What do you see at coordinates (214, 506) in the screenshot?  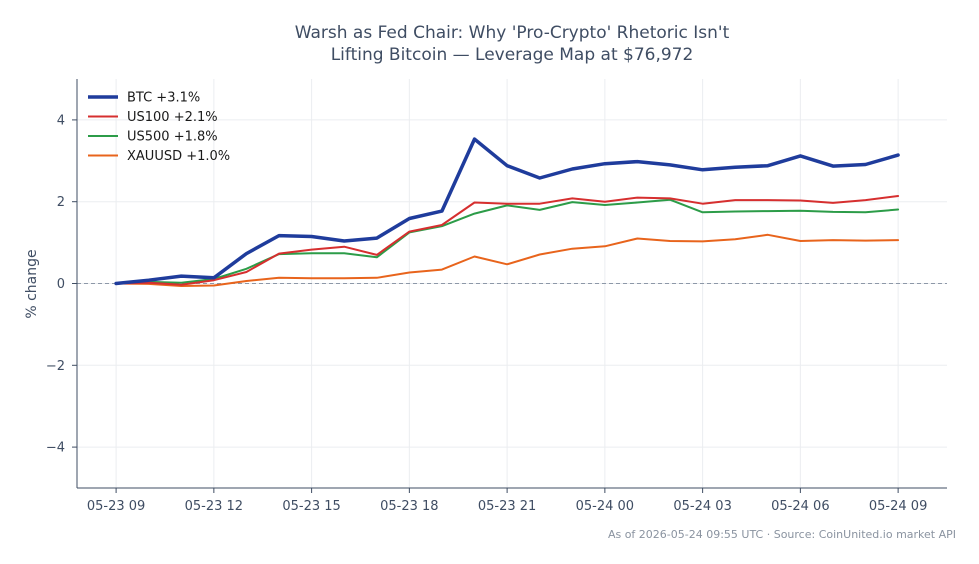 I see `x-tick-label: 05-23 12` at bounding box center [214, 506].